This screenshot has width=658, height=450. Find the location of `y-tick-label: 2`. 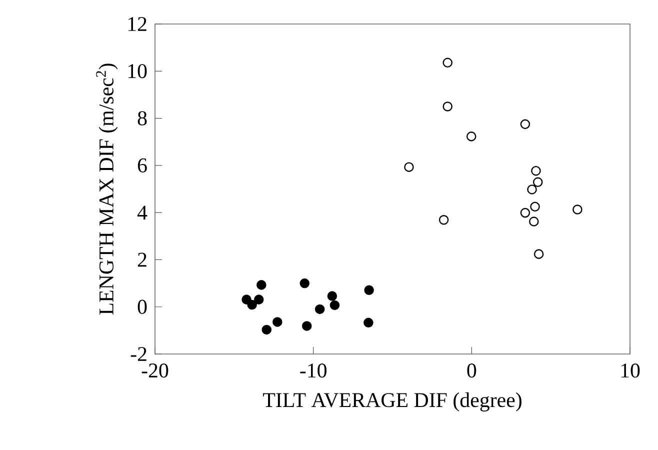

y-tick-label: 2 is located at coordinates (142, 259).